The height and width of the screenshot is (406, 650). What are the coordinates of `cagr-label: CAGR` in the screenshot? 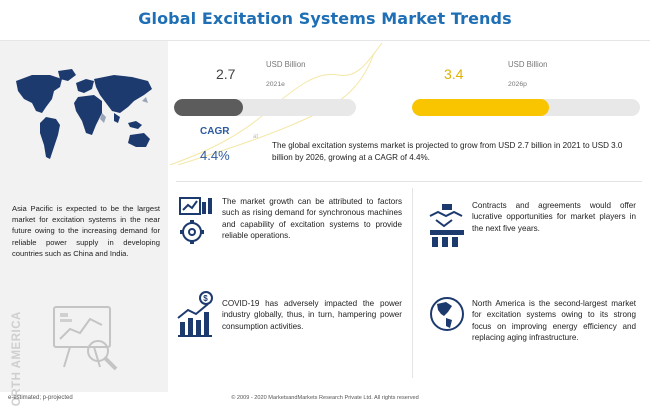 It's located at (215, 131).